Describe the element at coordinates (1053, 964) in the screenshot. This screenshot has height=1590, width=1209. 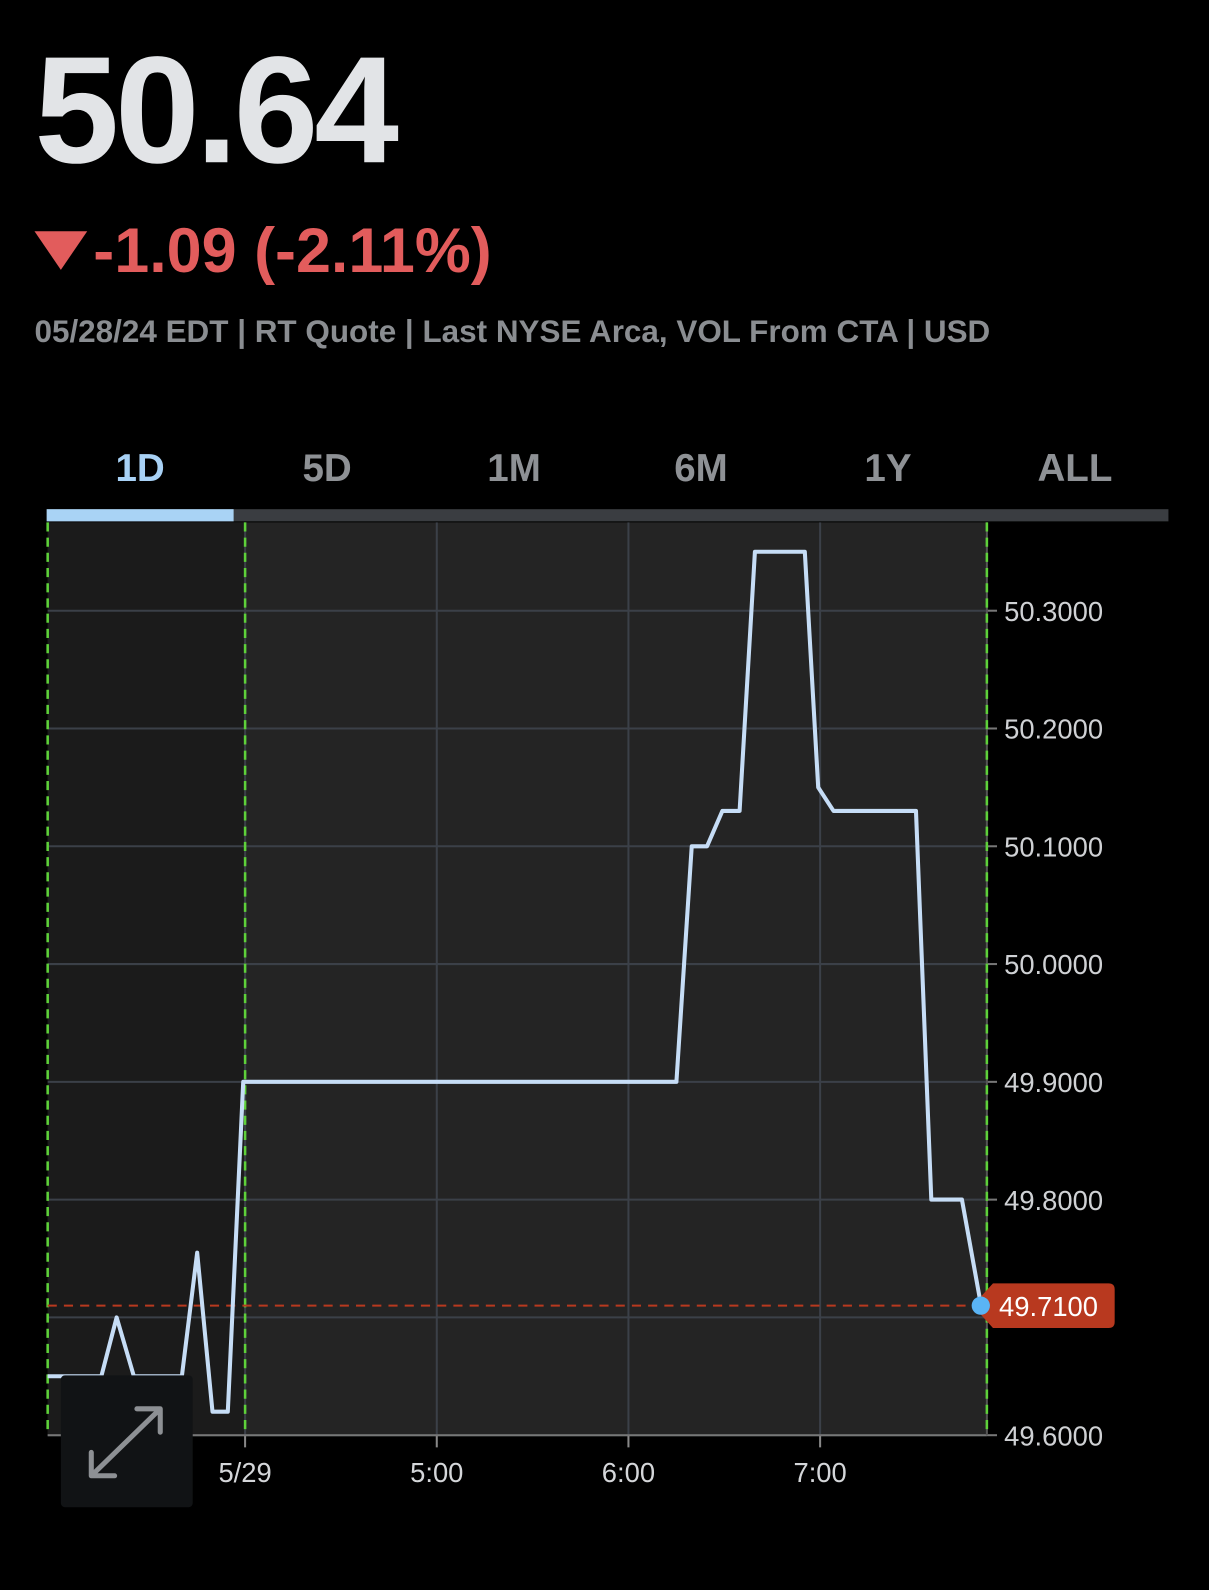
I see `y-tick-label: 50.0000` at that location.